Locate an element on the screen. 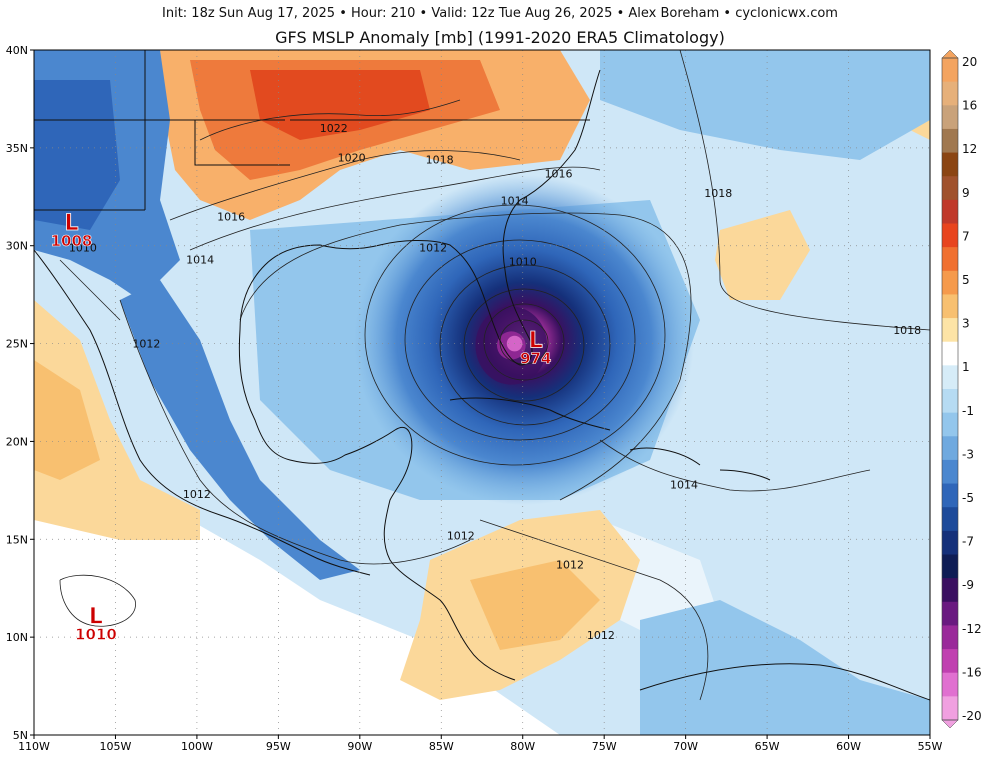 The height and width of the screenshot is (759, 1000). colorbar-label: -16 is located at coordinates (972, 672).